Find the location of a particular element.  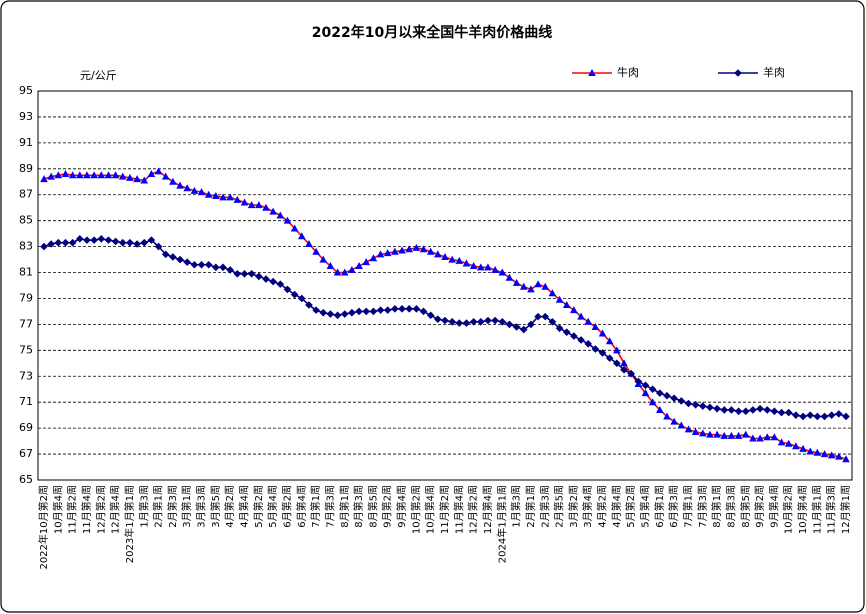

y-tick-label: 71 is located at coordinates (26, 401).